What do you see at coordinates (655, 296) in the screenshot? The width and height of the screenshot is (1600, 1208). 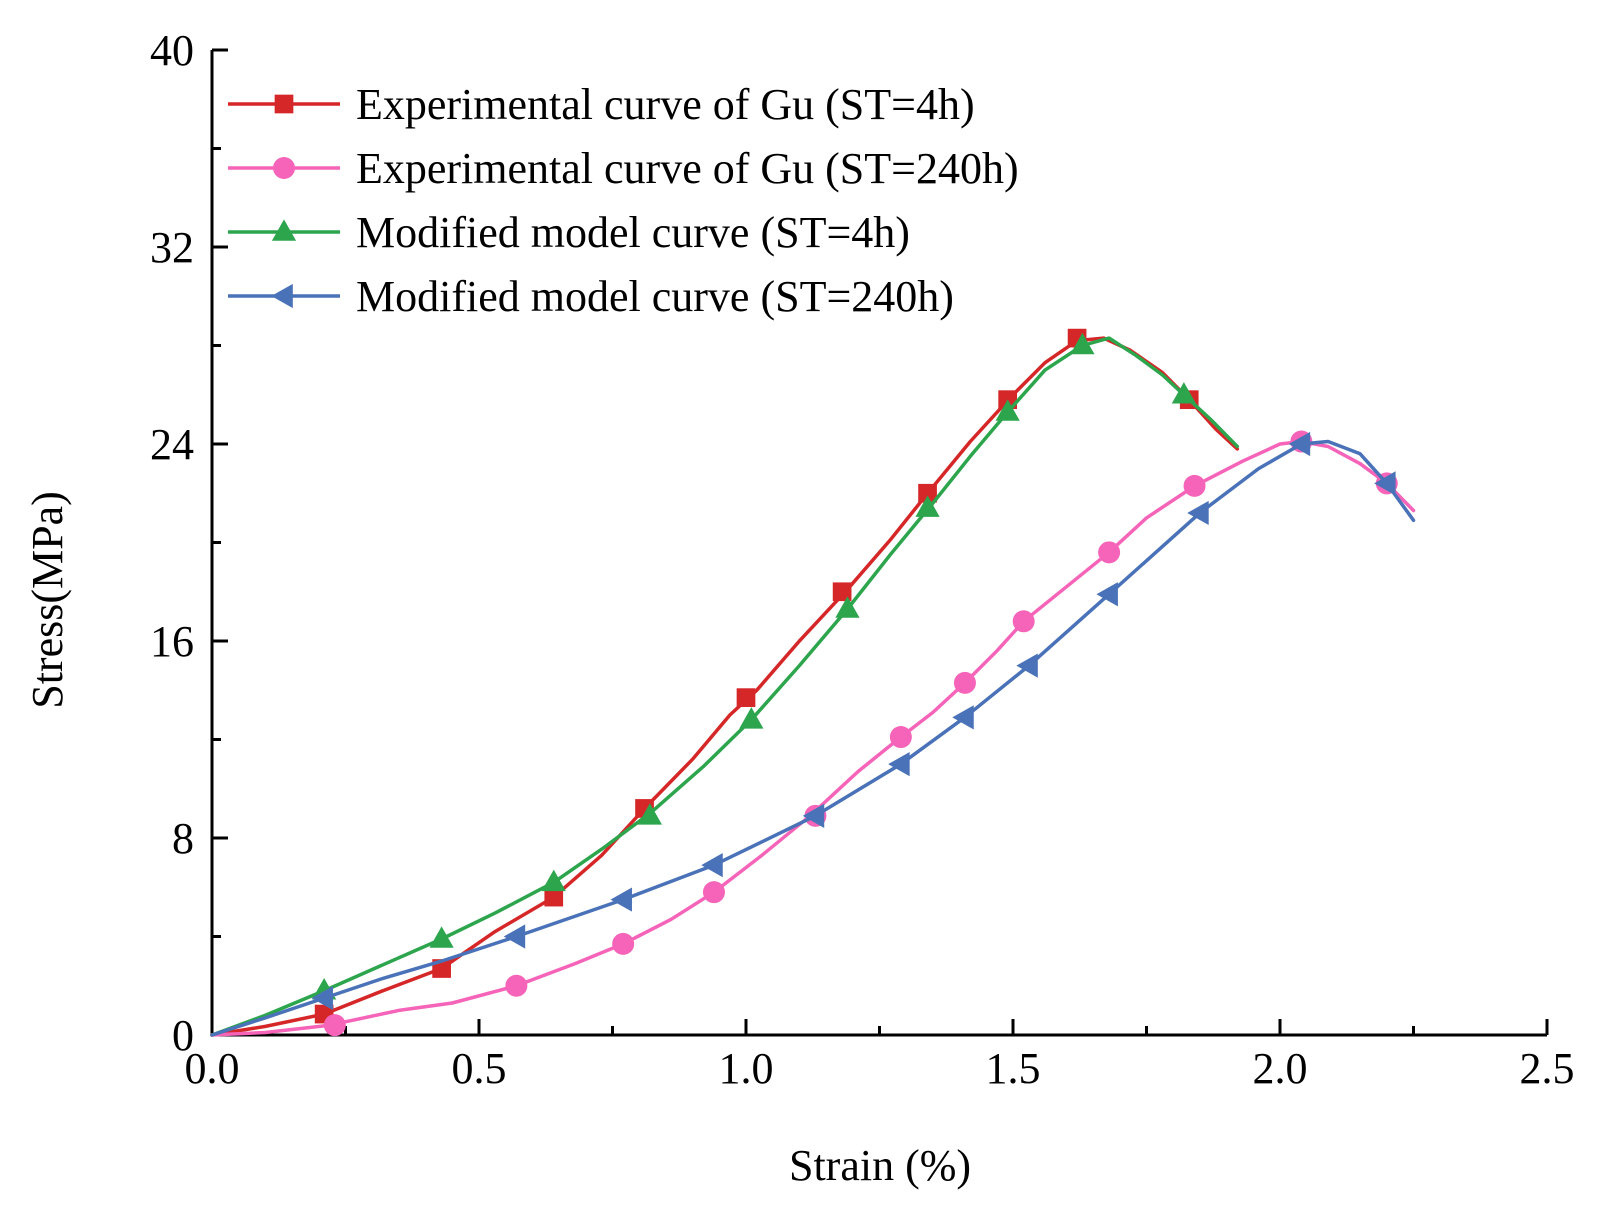 I see `legend-label: Modified model curve (ST=240h)` at bounding box center [655, 296].